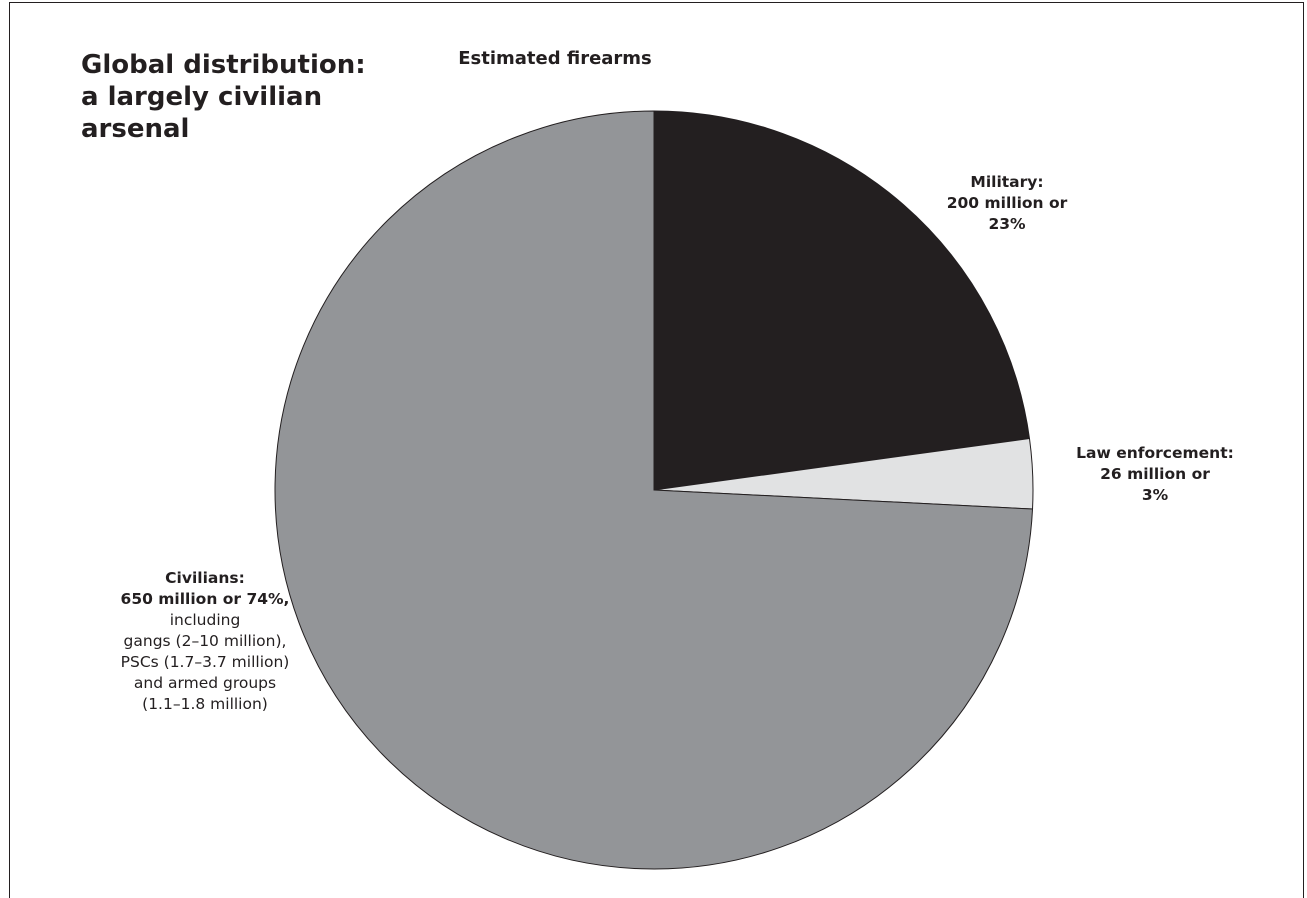 The height and width of the screenshot is (898, 1307). I want to click on frame-top-border, so click(656, 2).